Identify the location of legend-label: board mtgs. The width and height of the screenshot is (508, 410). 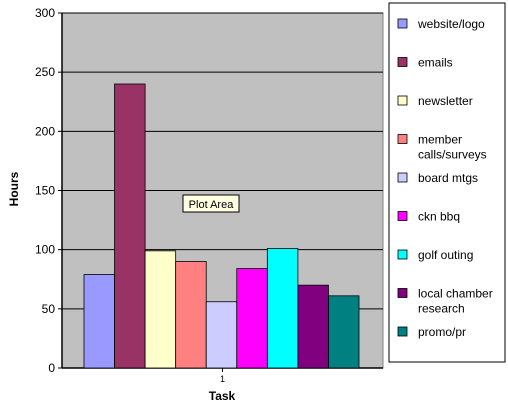
(448, 178).